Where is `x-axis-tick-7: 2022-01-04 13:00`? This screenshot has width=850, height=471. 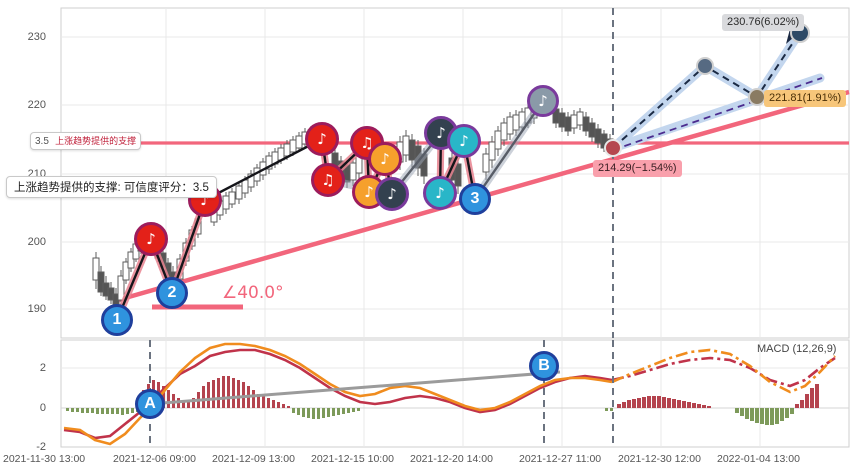
x-axis-tick-7: 2022-01-04 13:00 is located at coordinates (758, 459).